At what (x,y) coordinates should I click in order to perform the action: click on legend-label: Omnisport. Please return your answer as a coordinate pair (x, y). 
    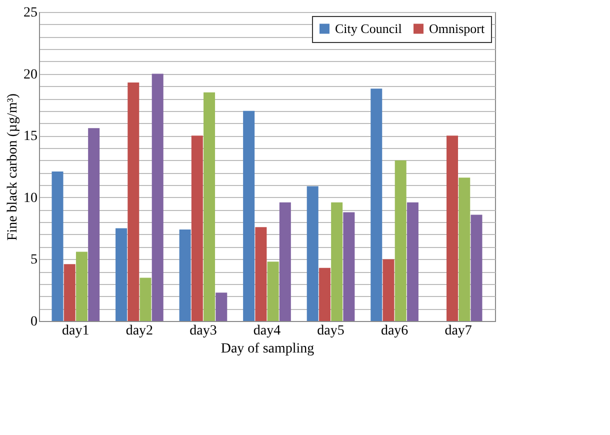
    Looking at the image, I should click on (457, 28).